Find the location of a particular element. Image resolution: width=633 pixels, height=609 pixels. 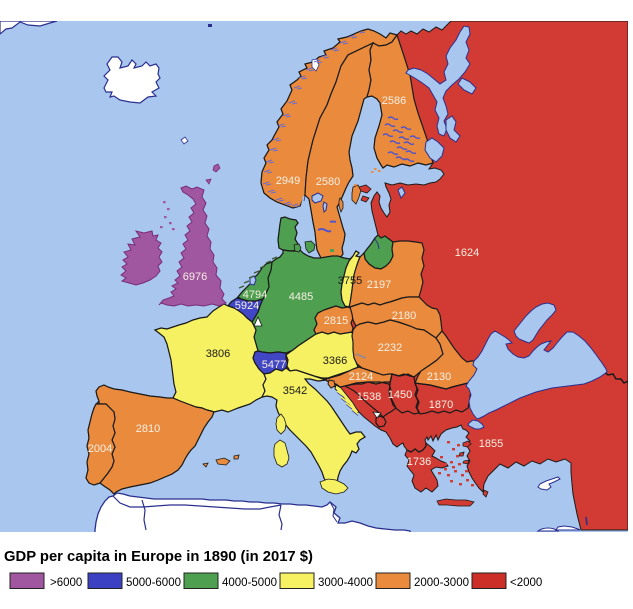

svg-text: 2130 is located at coordinates (439, 377).